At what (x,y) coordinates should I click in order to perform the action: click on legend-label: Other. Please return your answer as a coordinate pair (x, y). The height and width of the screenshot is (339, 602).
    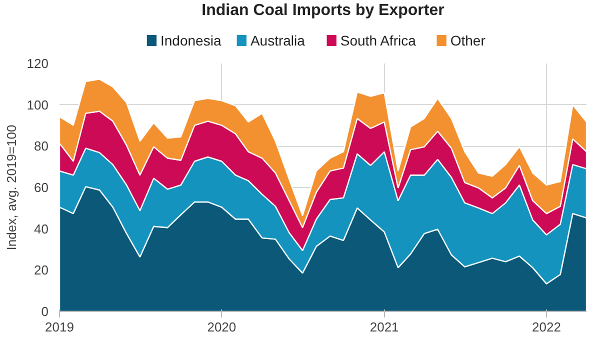
    Looking at the image, I should click on (468, 40).